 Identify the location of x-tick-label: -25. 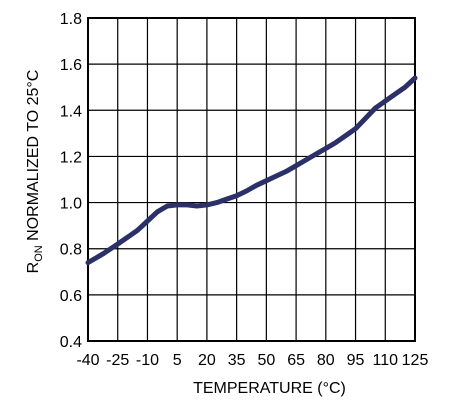
(117, 360).